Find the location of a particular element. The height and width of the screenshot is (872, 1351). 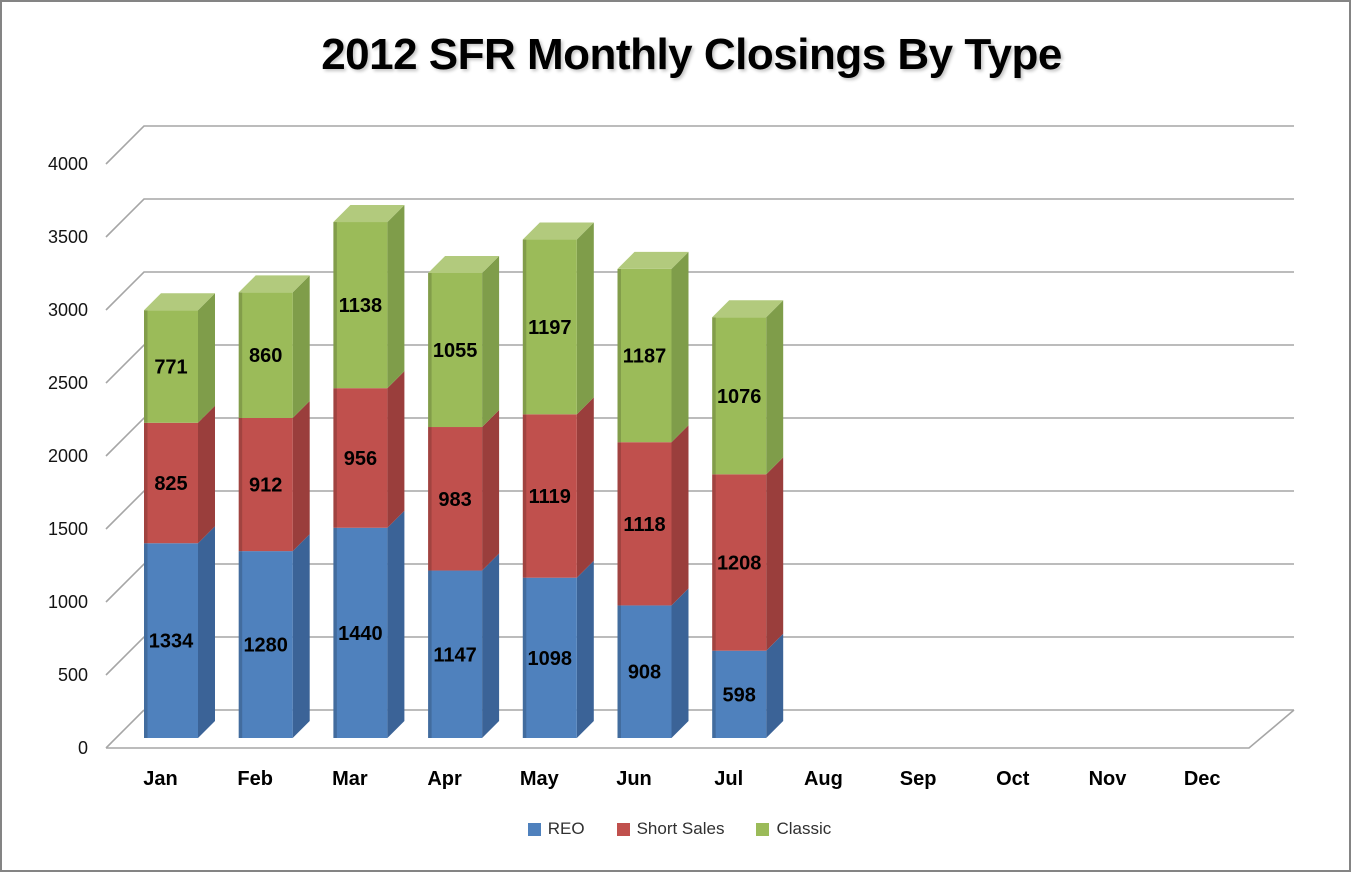

value-label: 983 is located at coordinates (454, 500).